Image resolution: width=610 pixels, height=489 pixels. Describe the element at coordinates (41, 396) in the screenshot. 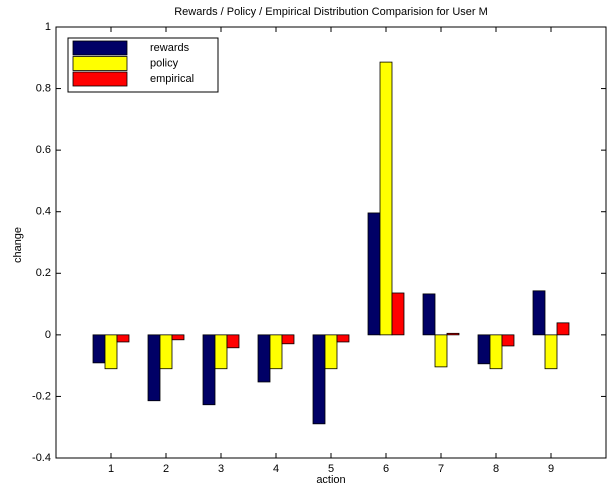

I see `y-tick-label: -0.2` at that location.